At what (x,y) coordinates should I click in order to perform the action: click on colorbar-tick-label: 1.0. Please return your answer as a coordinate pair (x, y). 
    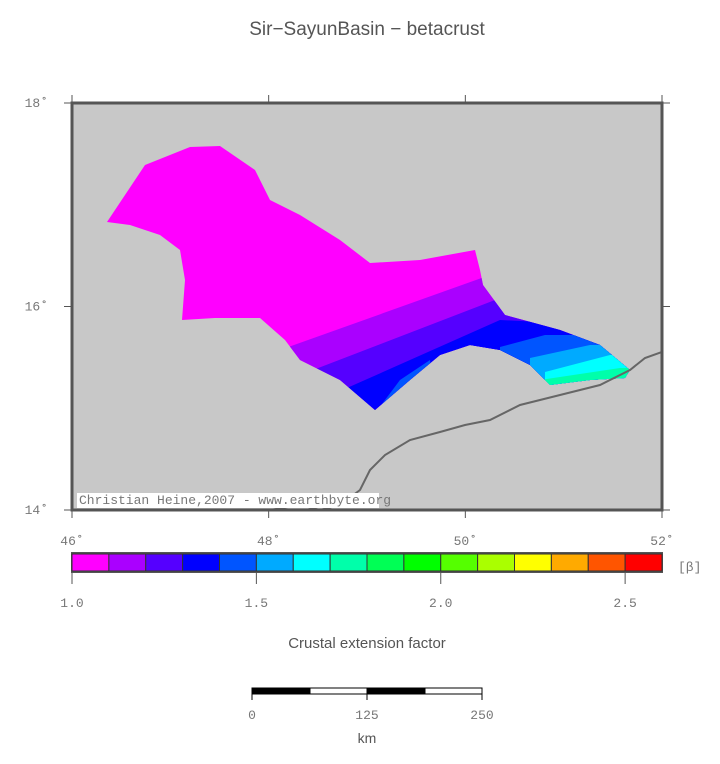
    Looking at the image, I should click on (71, 603).